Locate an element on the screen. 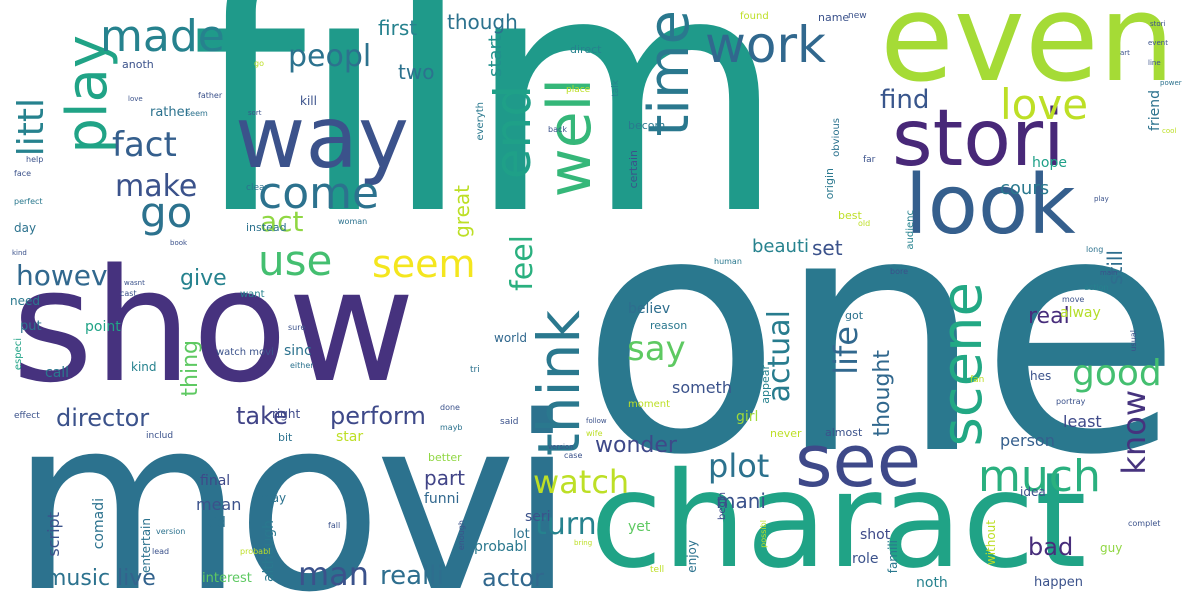 The height and width of the screenshot is (601, 1182). word-still: still is located at coordinates (1115, 267).